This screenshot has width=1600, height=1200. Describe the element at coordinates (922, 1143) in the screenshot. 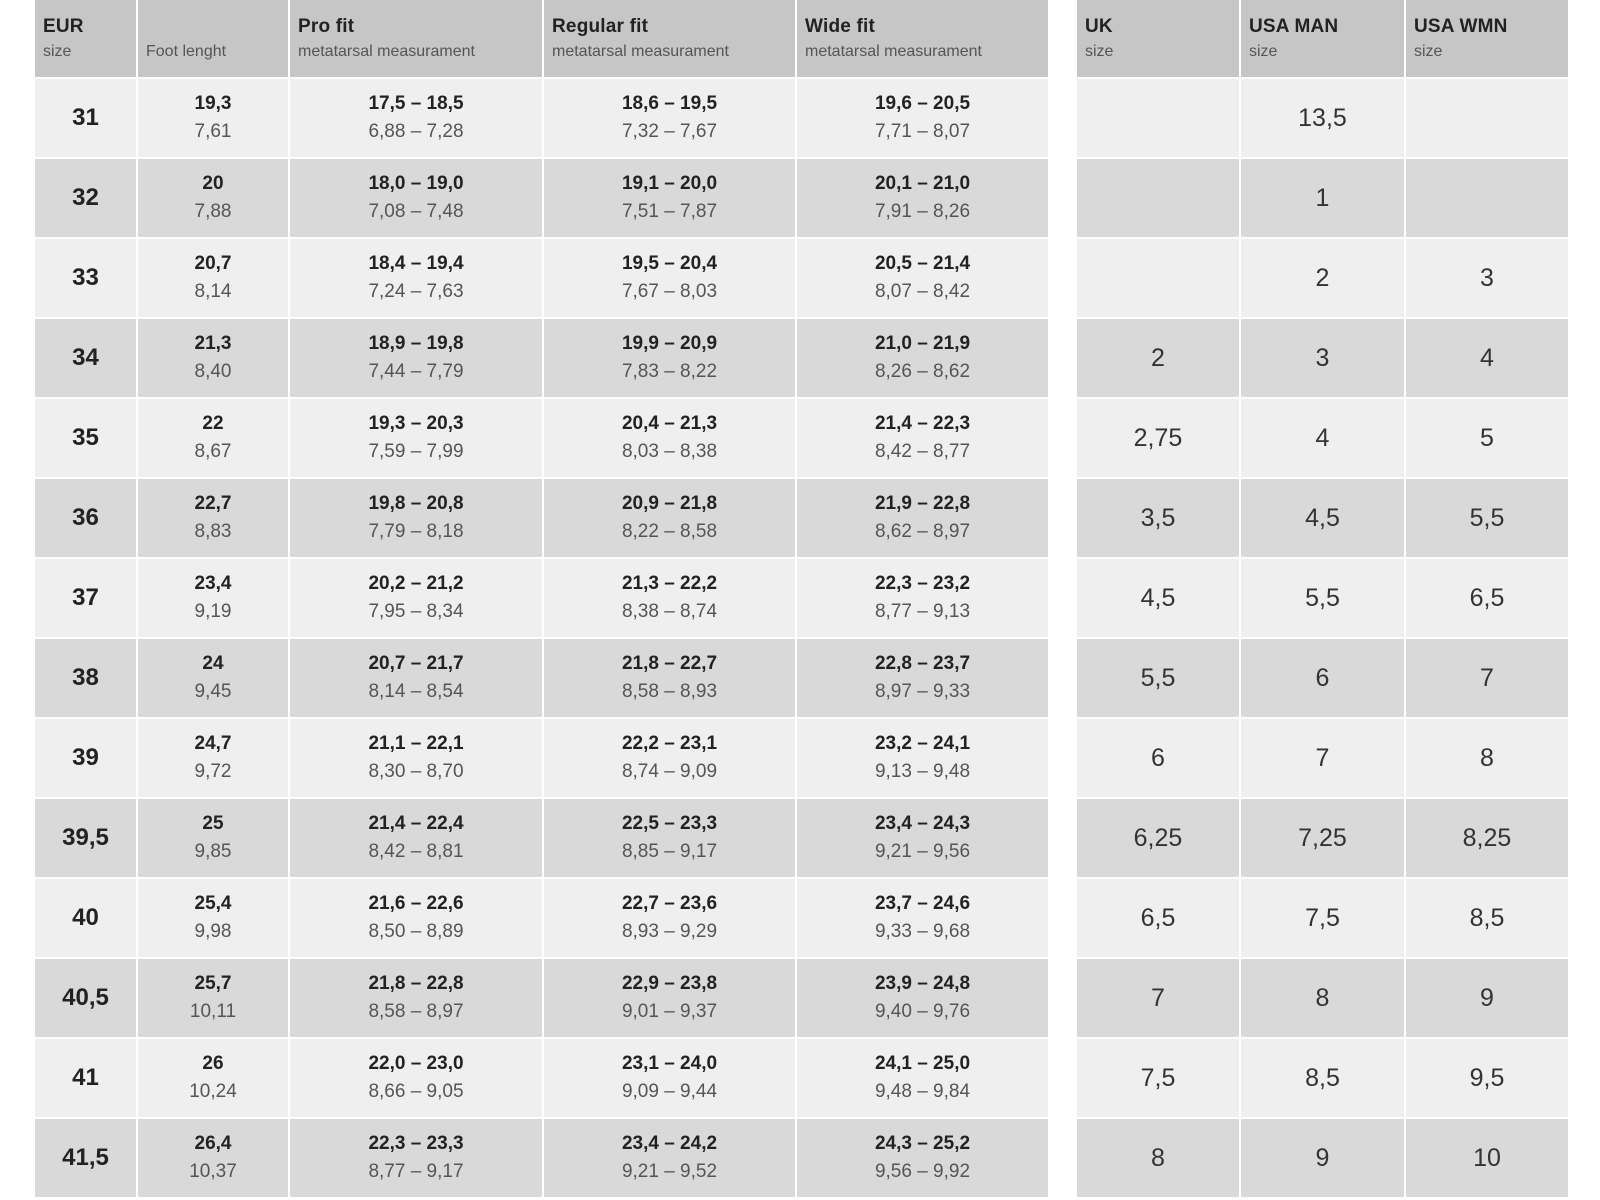

I see `wide-cm: 24,3 – 25,2` at that location.